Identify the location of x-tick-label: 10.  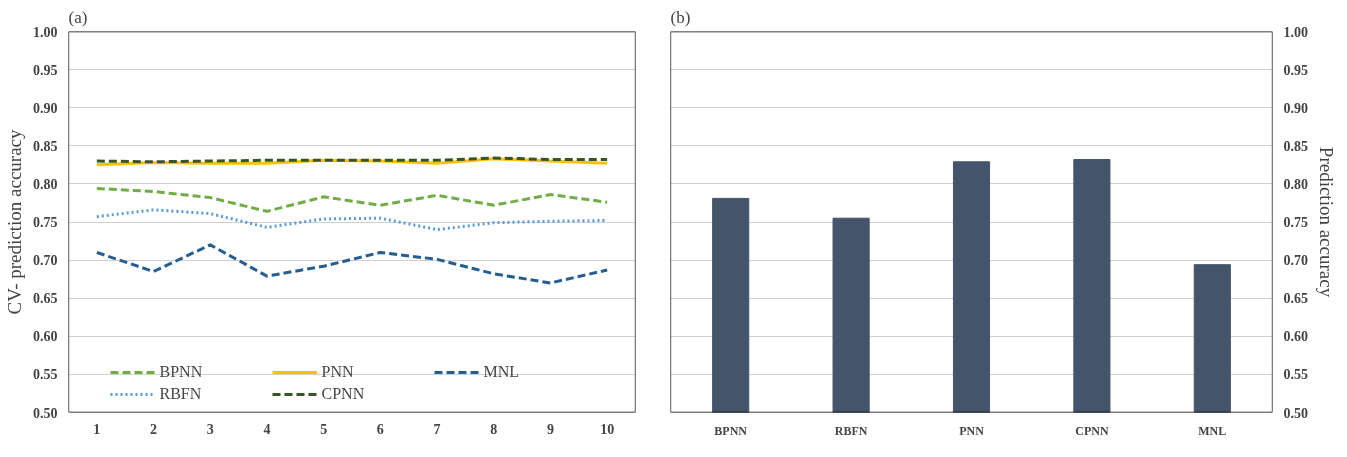
(607, 429).